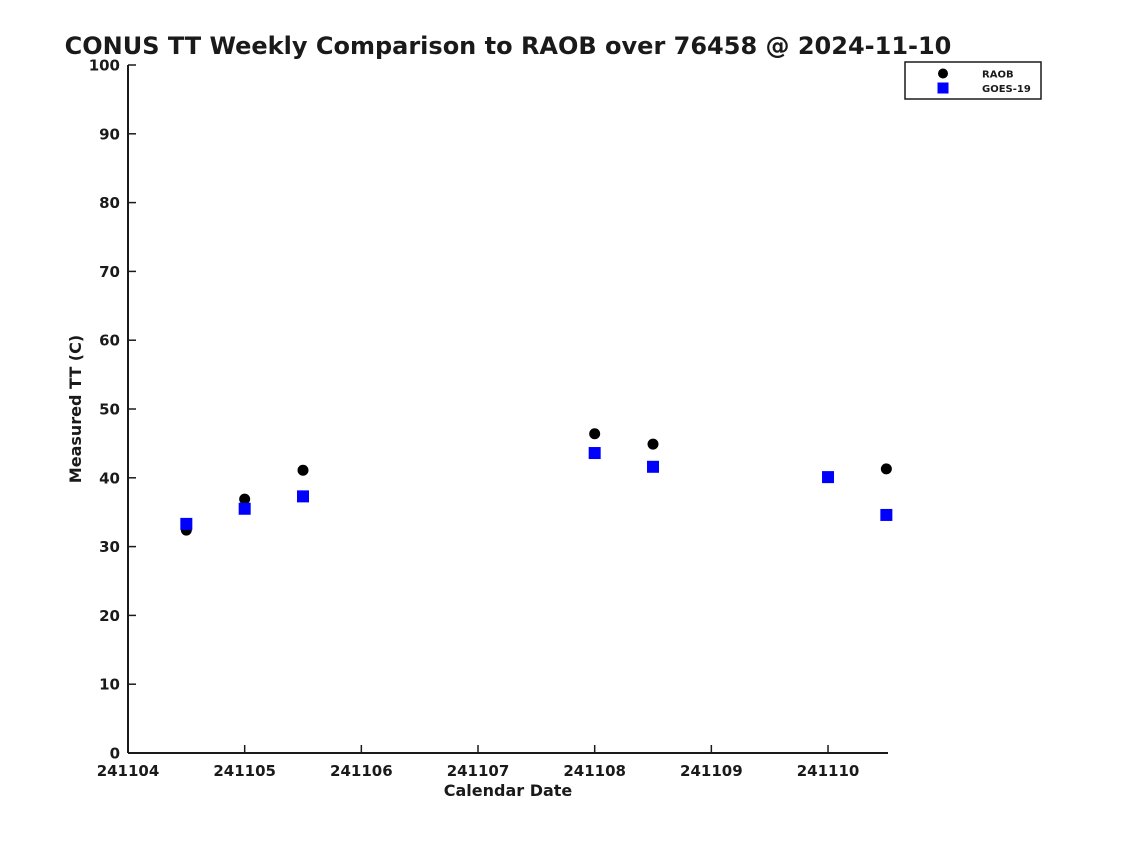 The image size is (1135, 851). Describe the element at coordinates (109, 341) in the screenshot. I see `y-tick-label: 60` at that location.